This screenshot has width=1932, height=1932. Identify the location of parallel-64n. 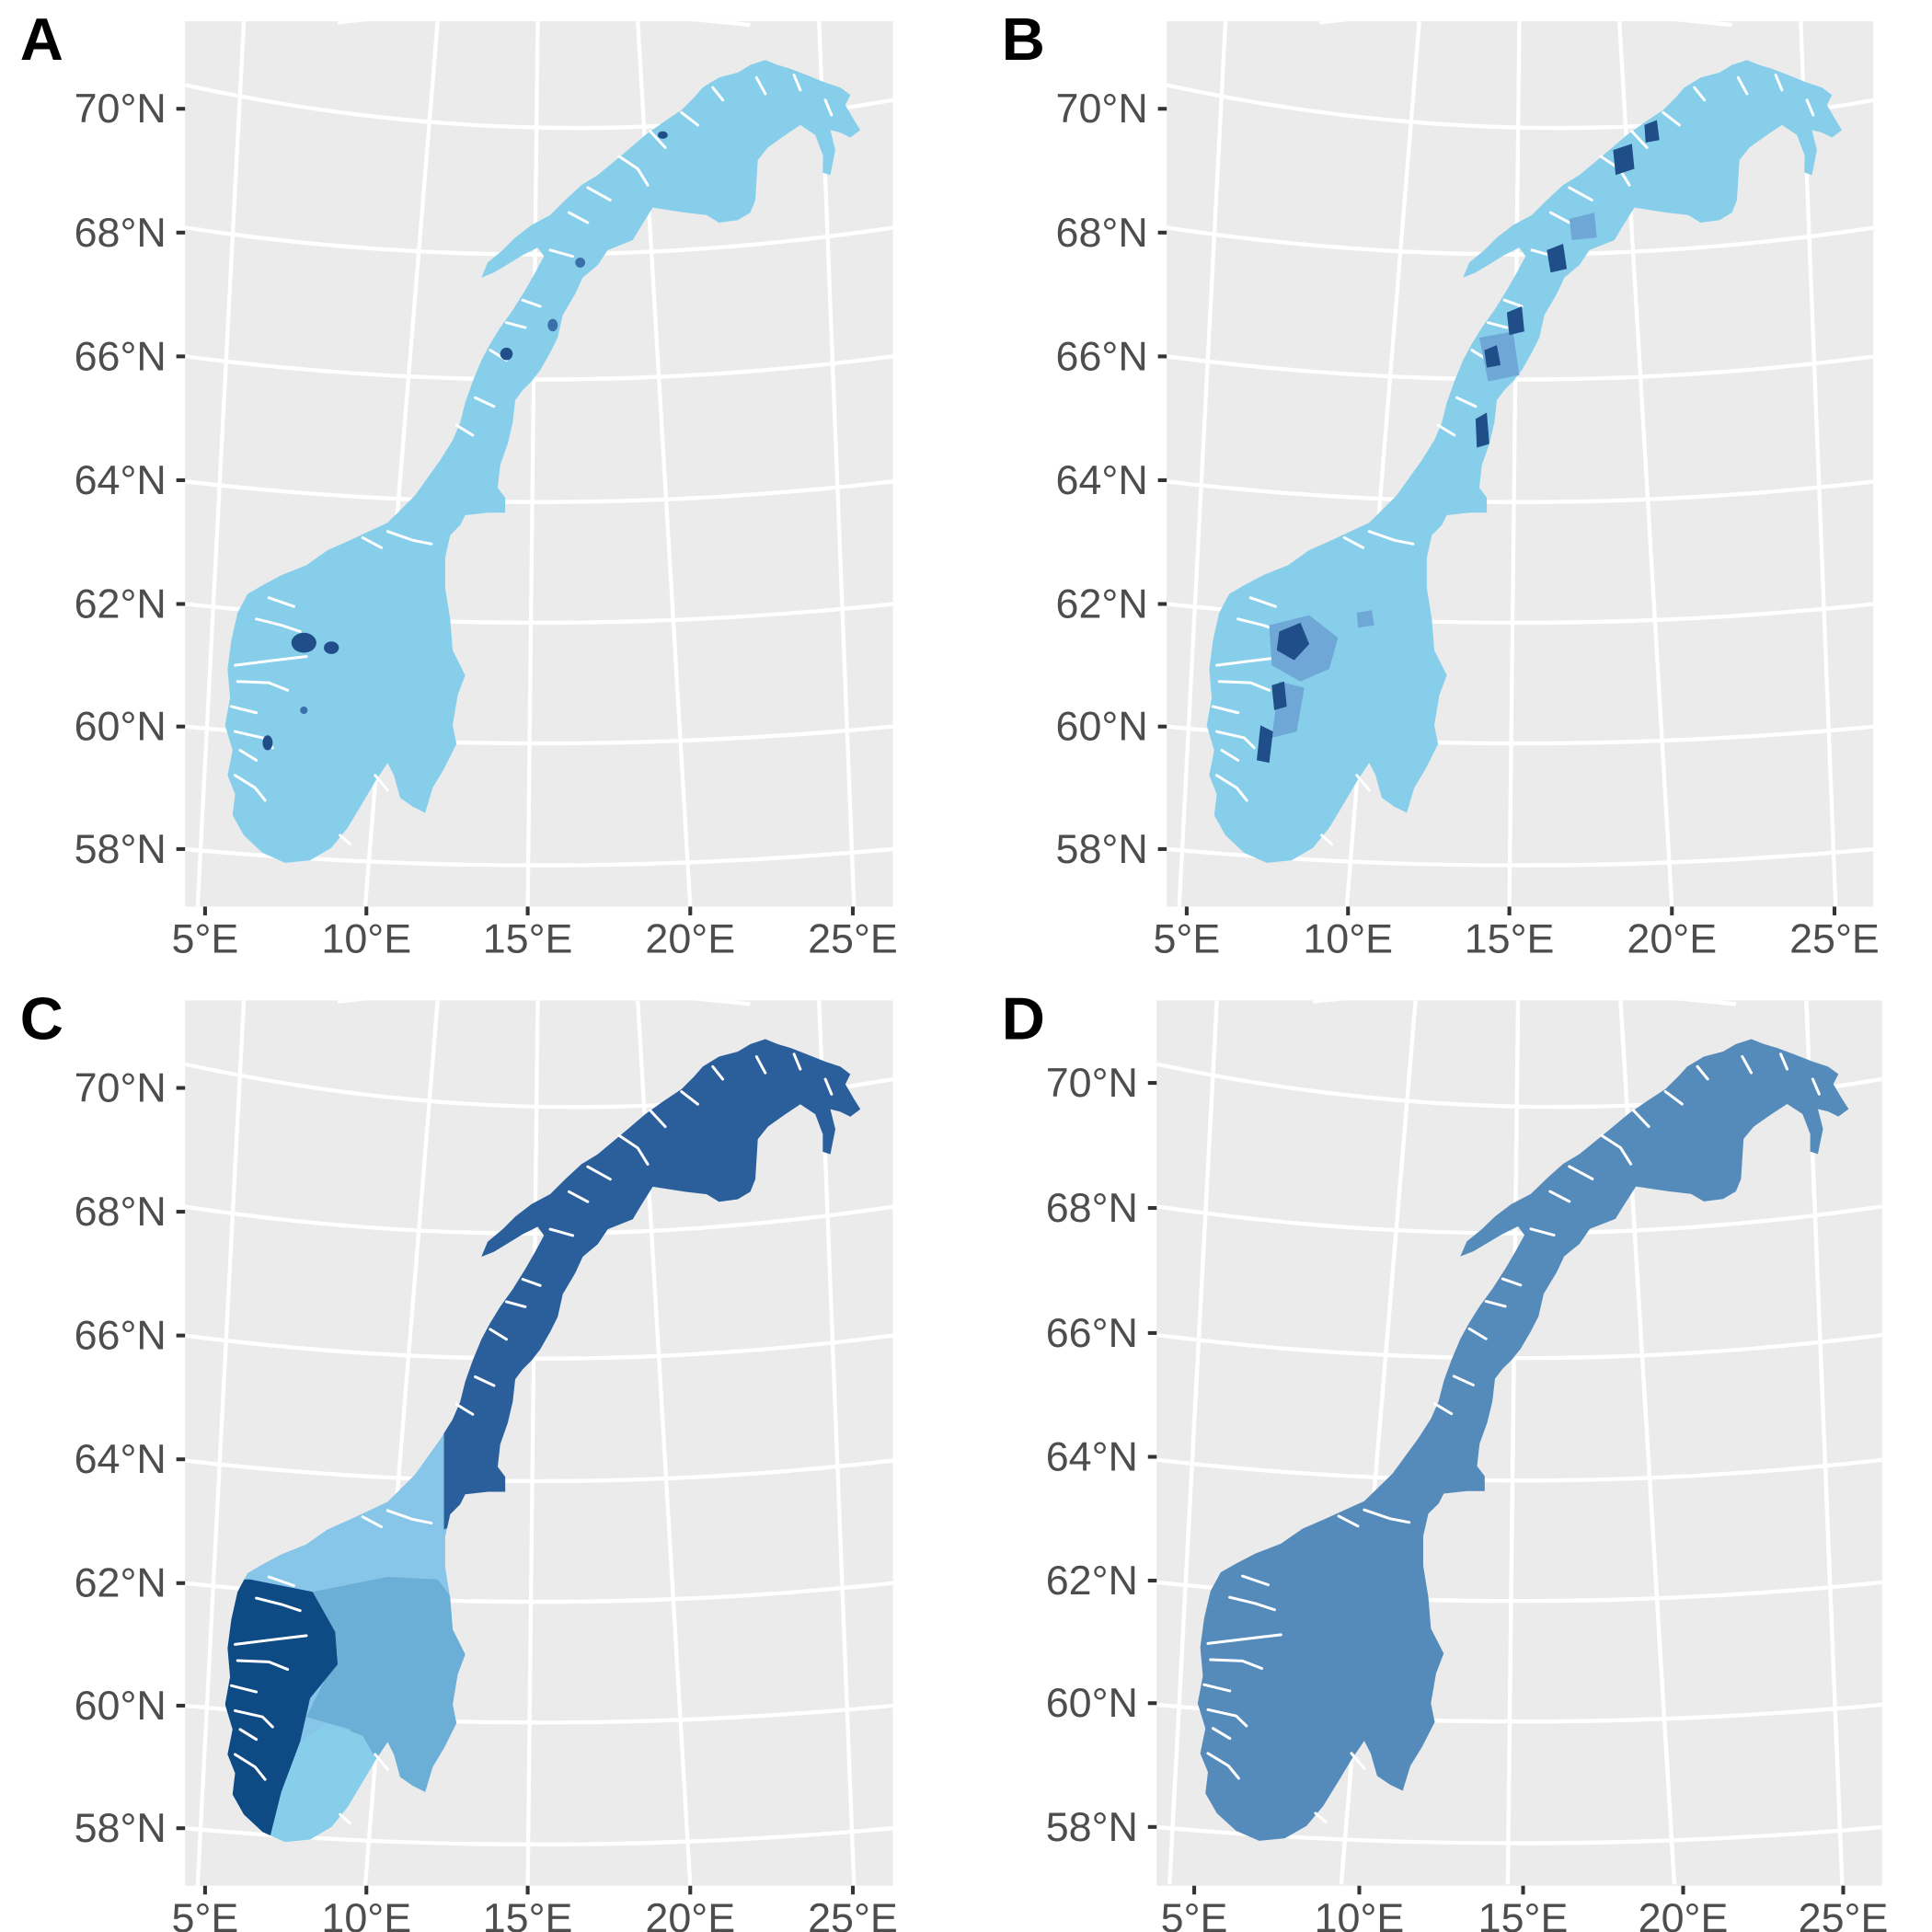
(539, 1471).